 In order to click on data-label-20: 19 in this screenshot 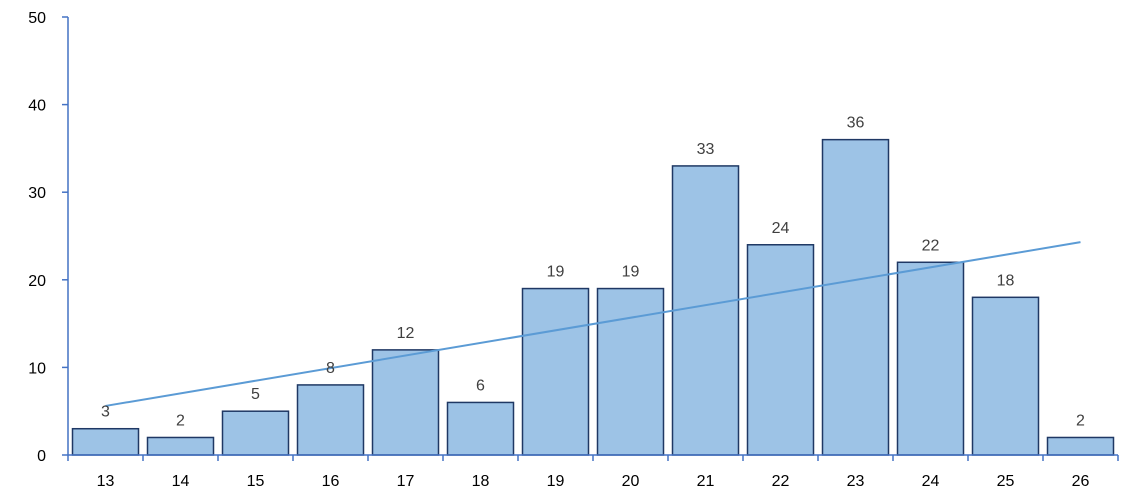, I will do `click(631, 272)`.